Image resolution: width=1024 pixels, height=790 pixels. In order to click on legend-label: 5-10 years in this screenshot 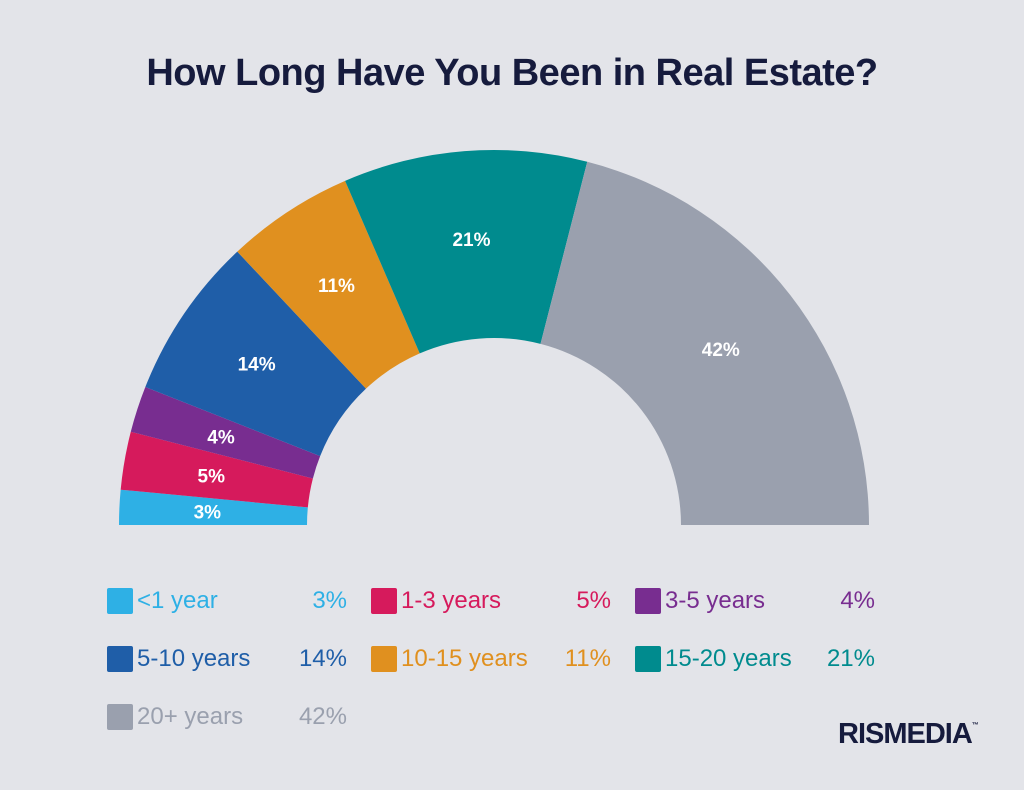, I will do `click(194, 658)`.